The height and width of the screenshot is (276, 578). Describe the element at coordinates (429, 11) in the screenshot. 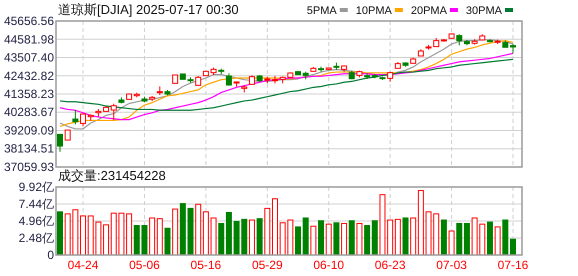

I see `legend-label: 20PMA` at that location.